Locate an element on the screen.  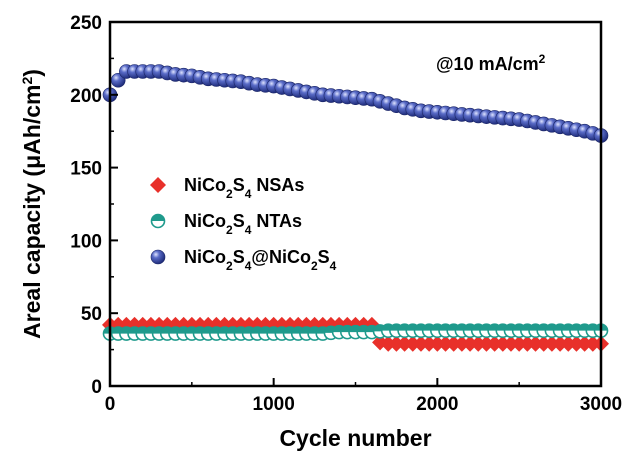
current-density-annotation: @10 mA/cm2 is located at coordinates (491, 63).